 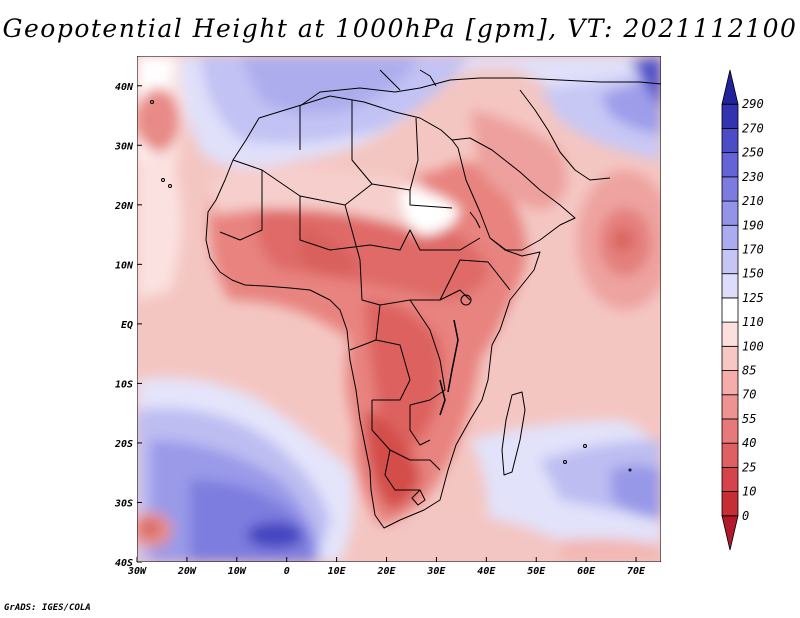 What do you see at coordinates (749, 419) in the screenshot?
I see `colorbar-label: 55` at bounding box center [749, 419].